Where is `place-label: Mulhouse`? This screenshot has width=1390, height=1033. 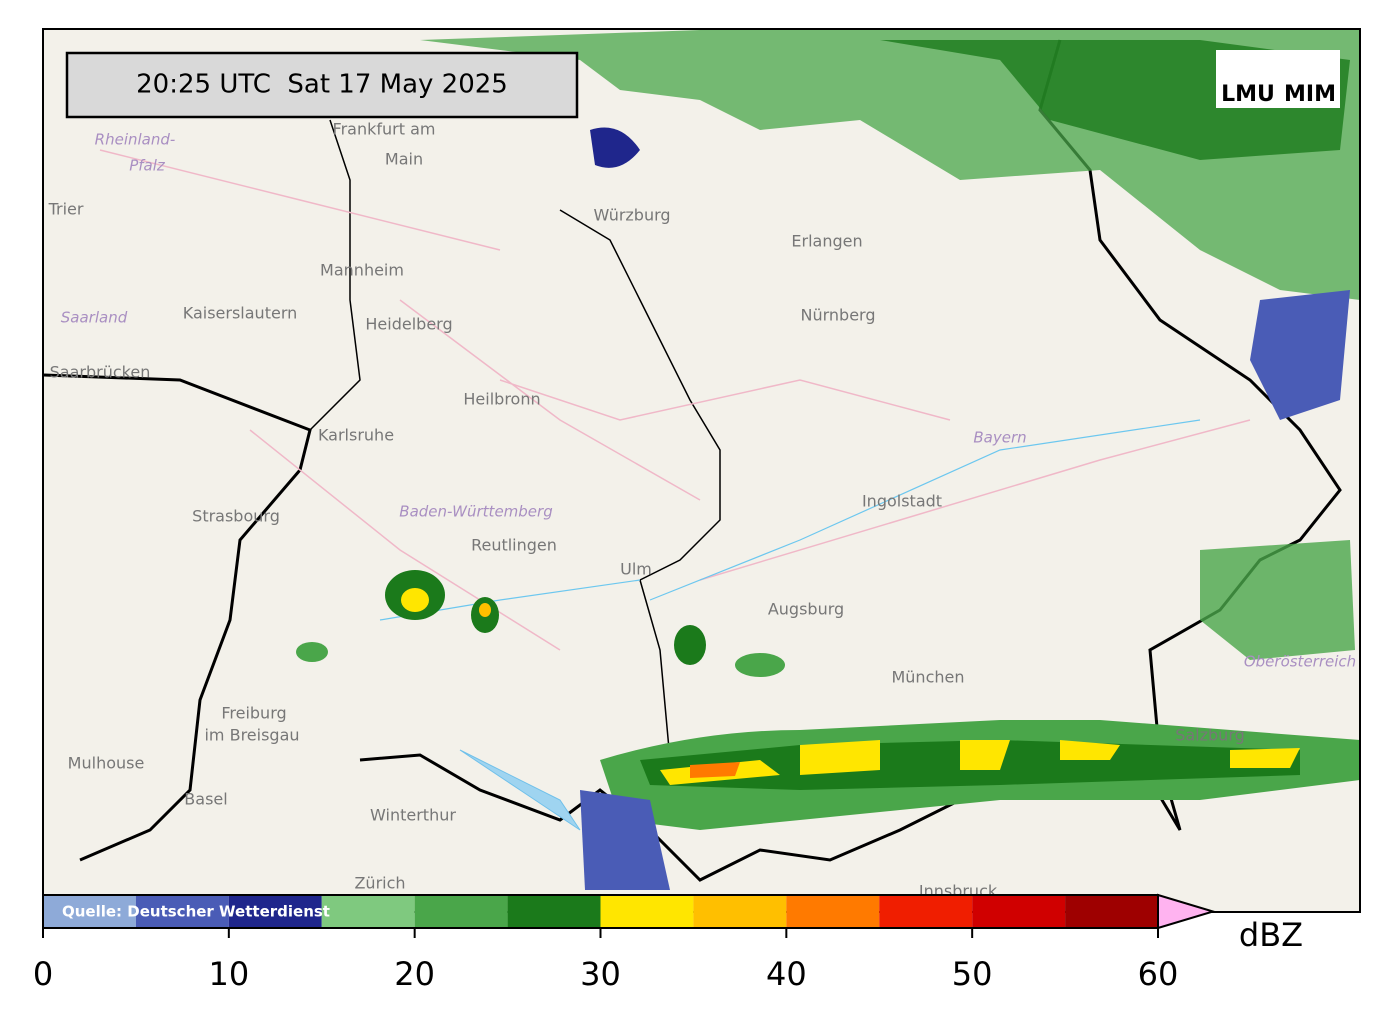 place-label: Mulhouse is located at coordinates (106, 763).